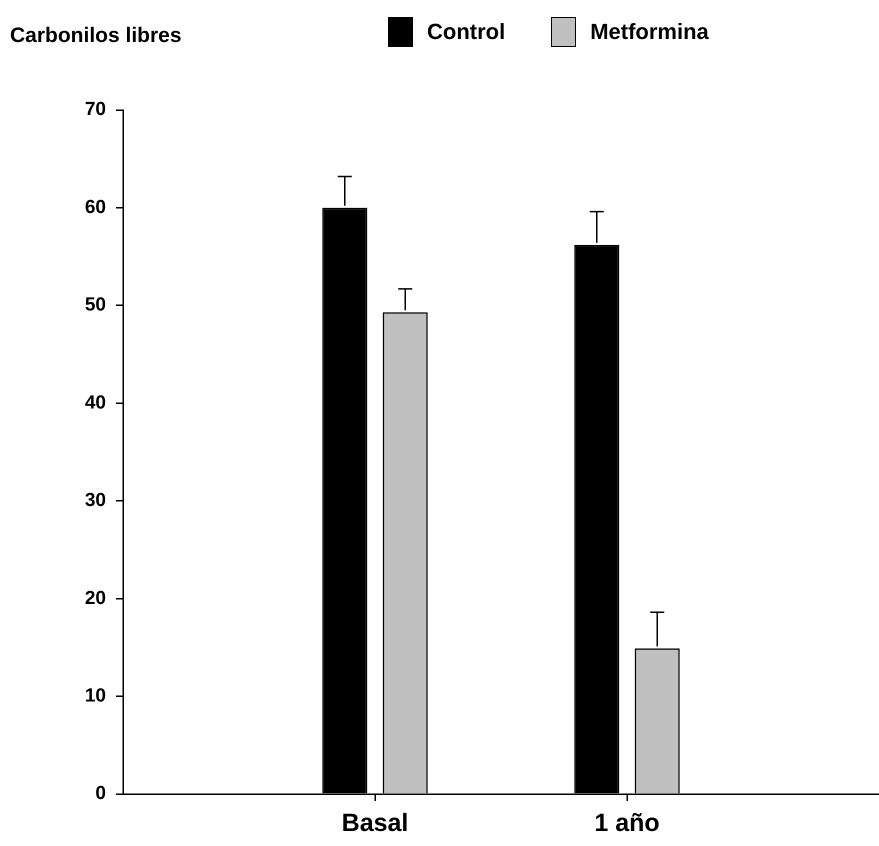 The height and width of the screenshot is (846, 879). Describe the element at coordinates (100, 793) in the screenshot. I see `y-tick-label: 0` at that location.